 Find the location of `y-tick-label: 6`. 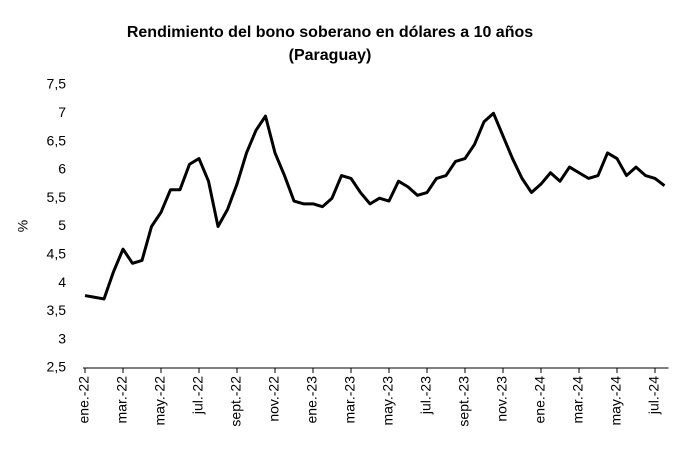

y-tick-label: 6 is located at coordinates (62, 169).